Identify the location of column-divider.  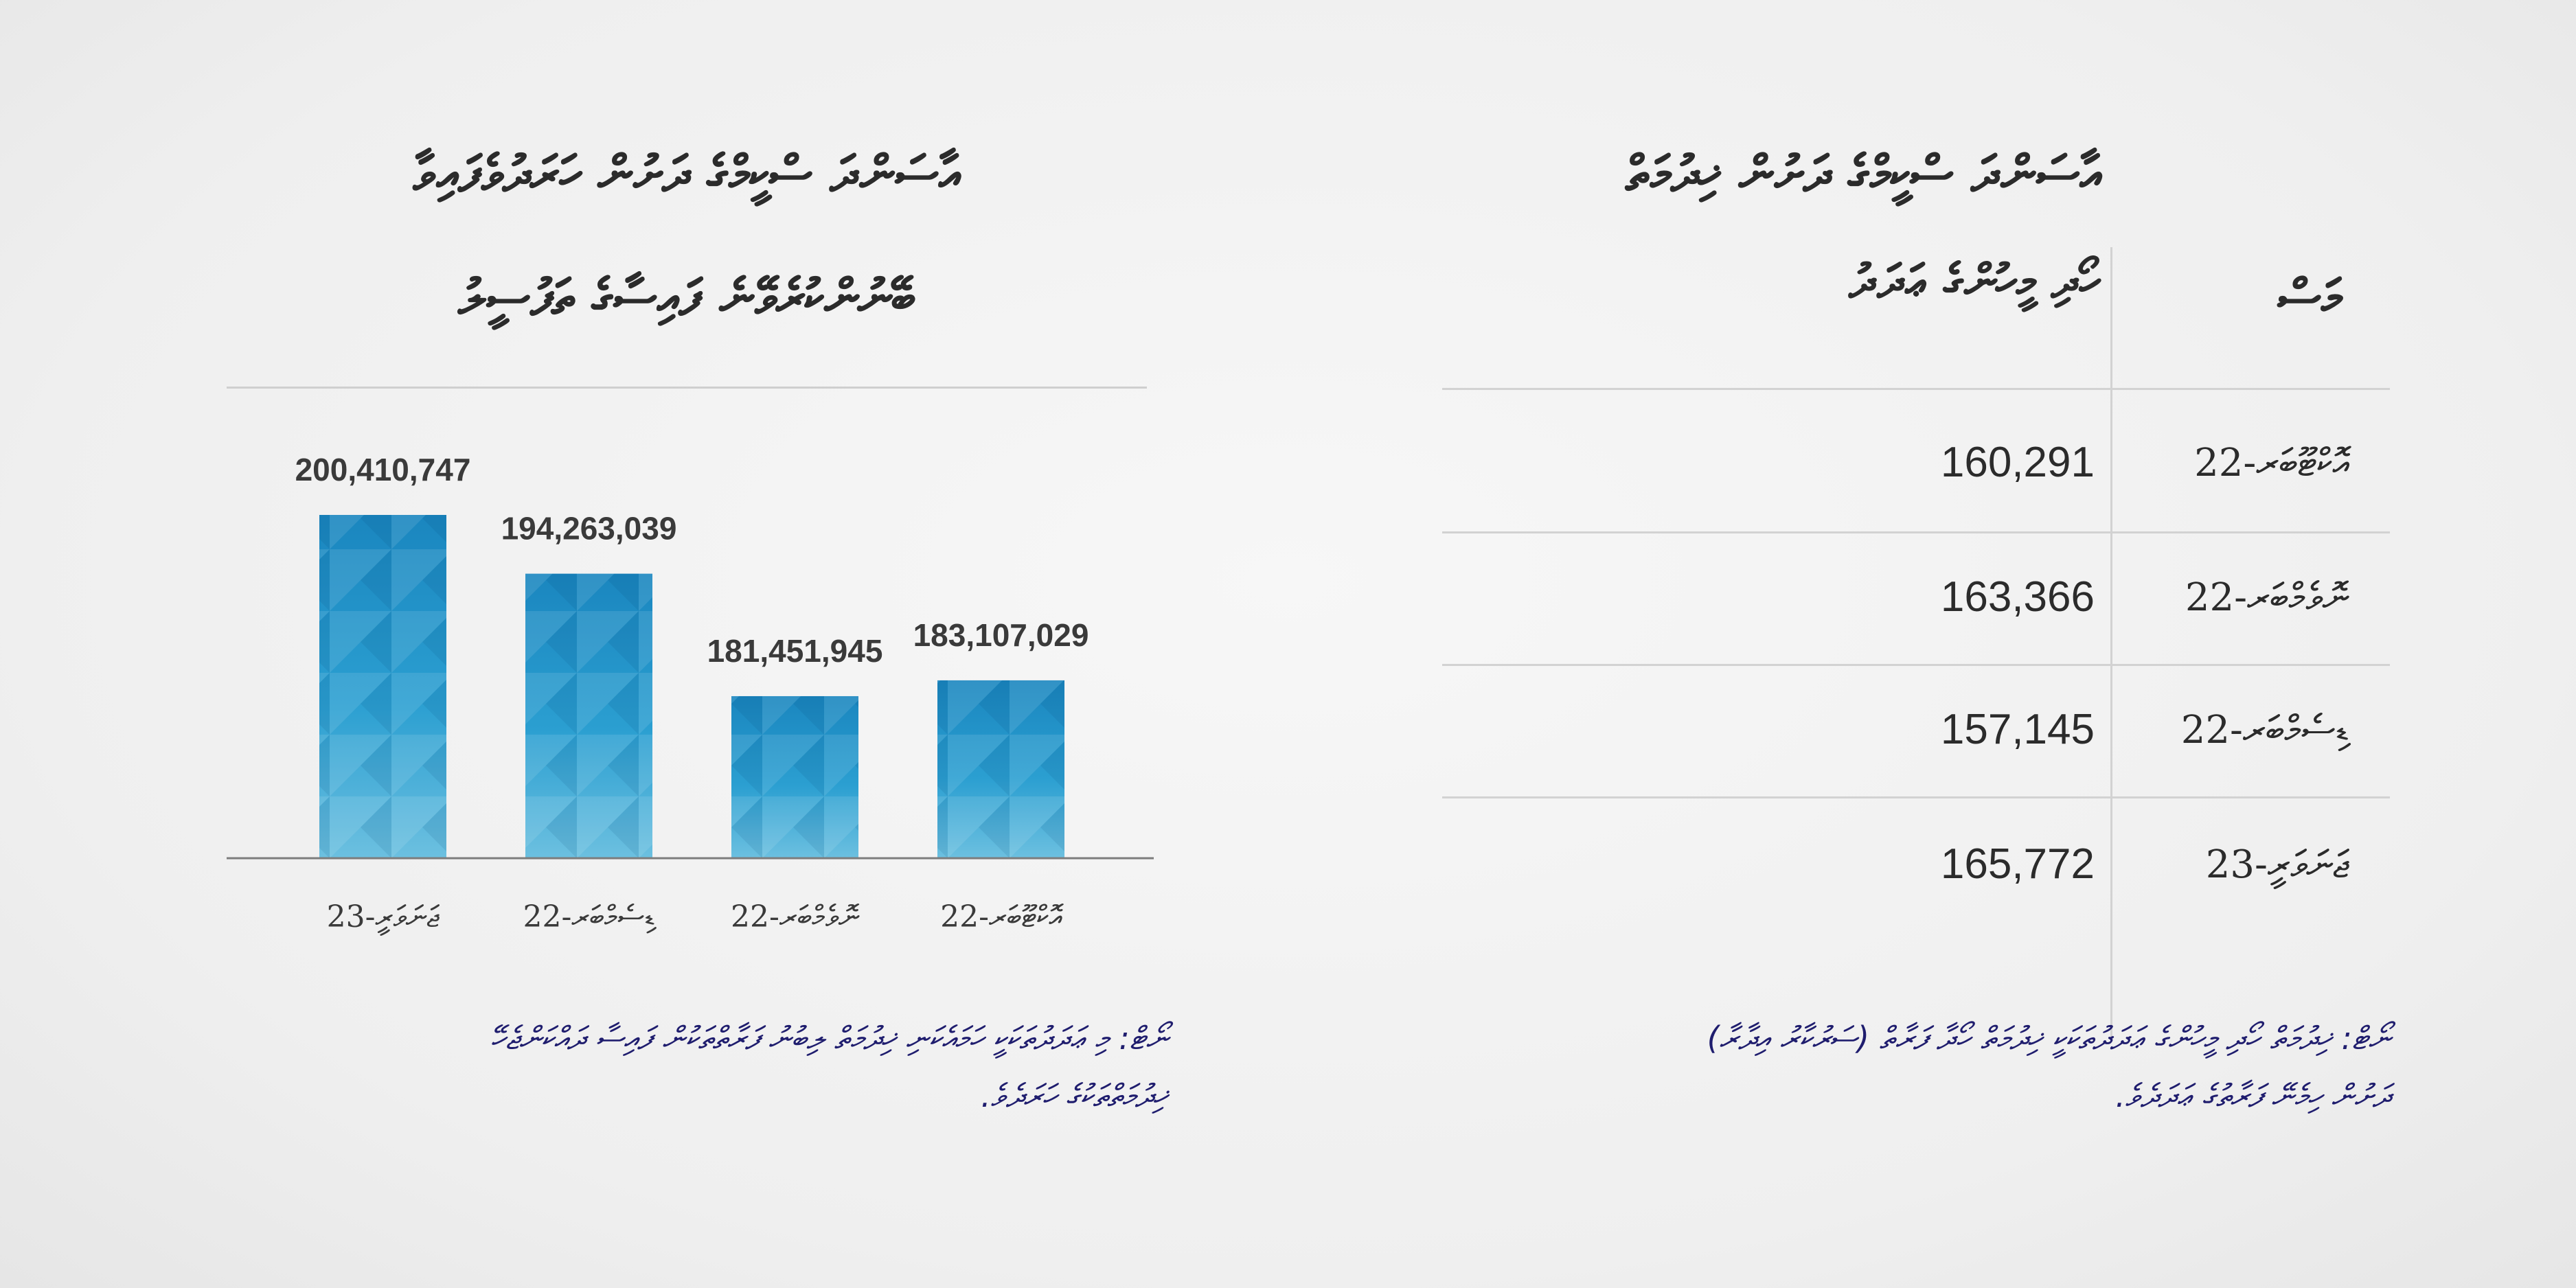
(2111, 642).